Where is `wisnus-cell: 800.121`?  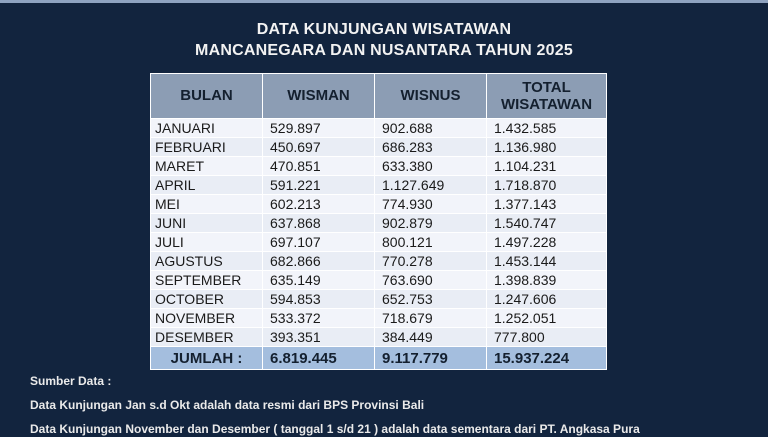 wisnus-cell: 800.121 is located at coordinates (430, 242).